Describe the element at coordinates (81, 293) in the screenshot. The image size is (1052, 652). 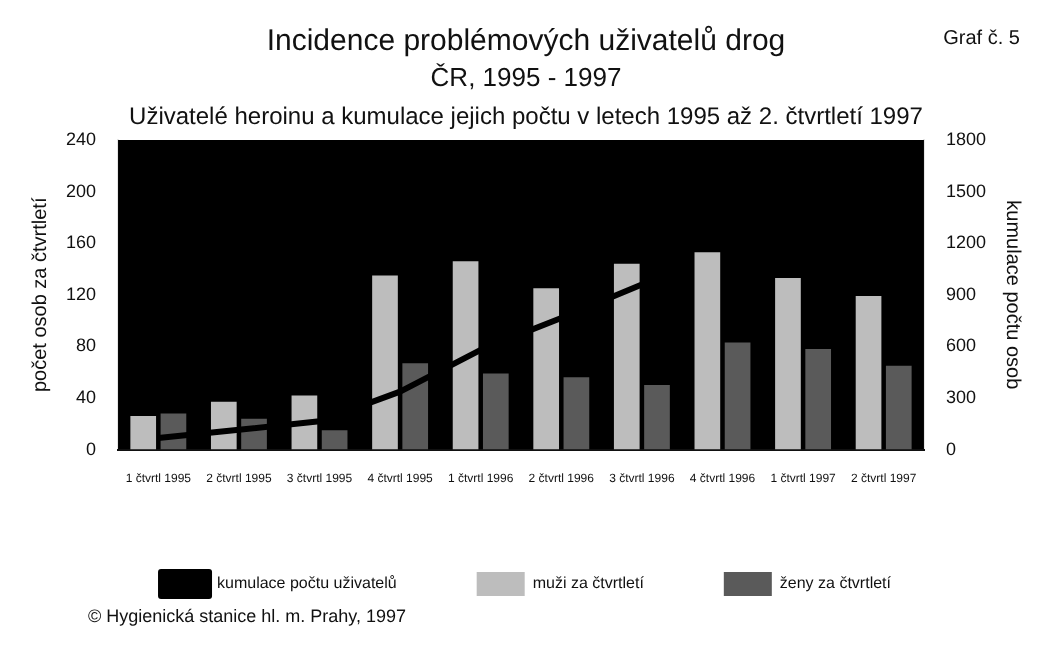
I see `y-tick-label: 120` at that location.